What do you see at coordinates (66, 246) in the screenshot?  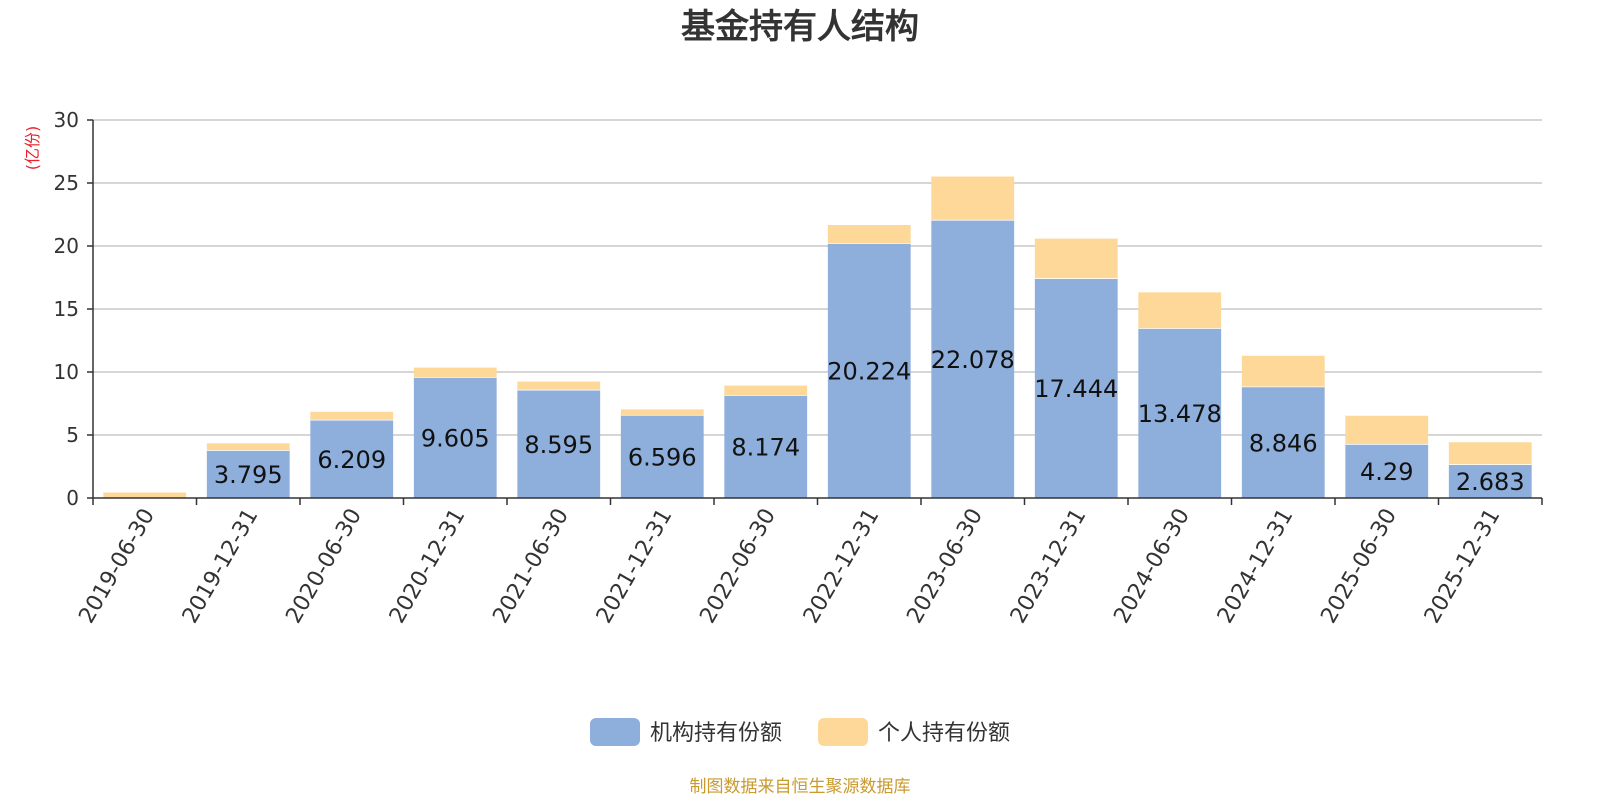 I see `y-tick-label: 20` at bounding box center [66, 246].